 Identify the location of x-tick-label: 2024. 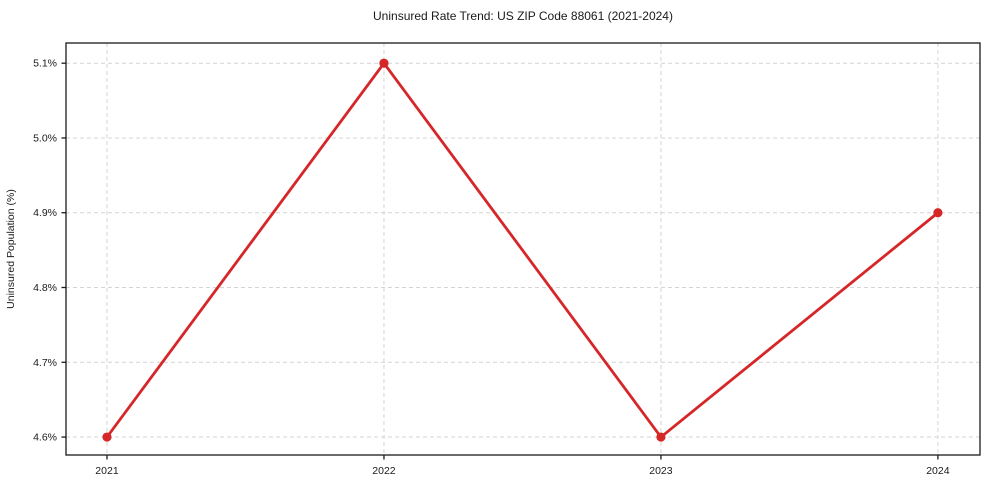
(938, 471).